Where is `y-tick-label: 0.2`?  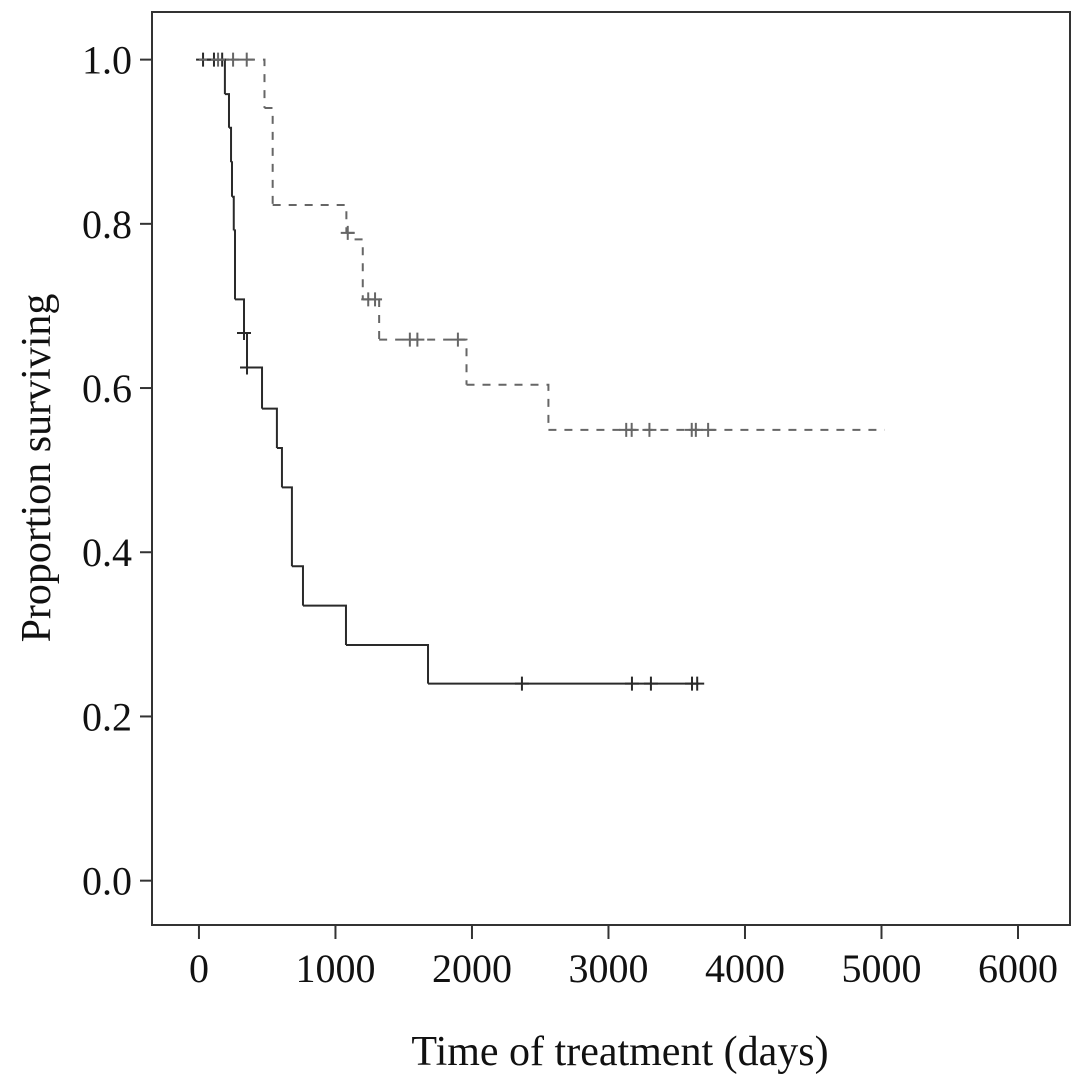
y-tick-label: 0.2 is located at coordinates (107, 716).